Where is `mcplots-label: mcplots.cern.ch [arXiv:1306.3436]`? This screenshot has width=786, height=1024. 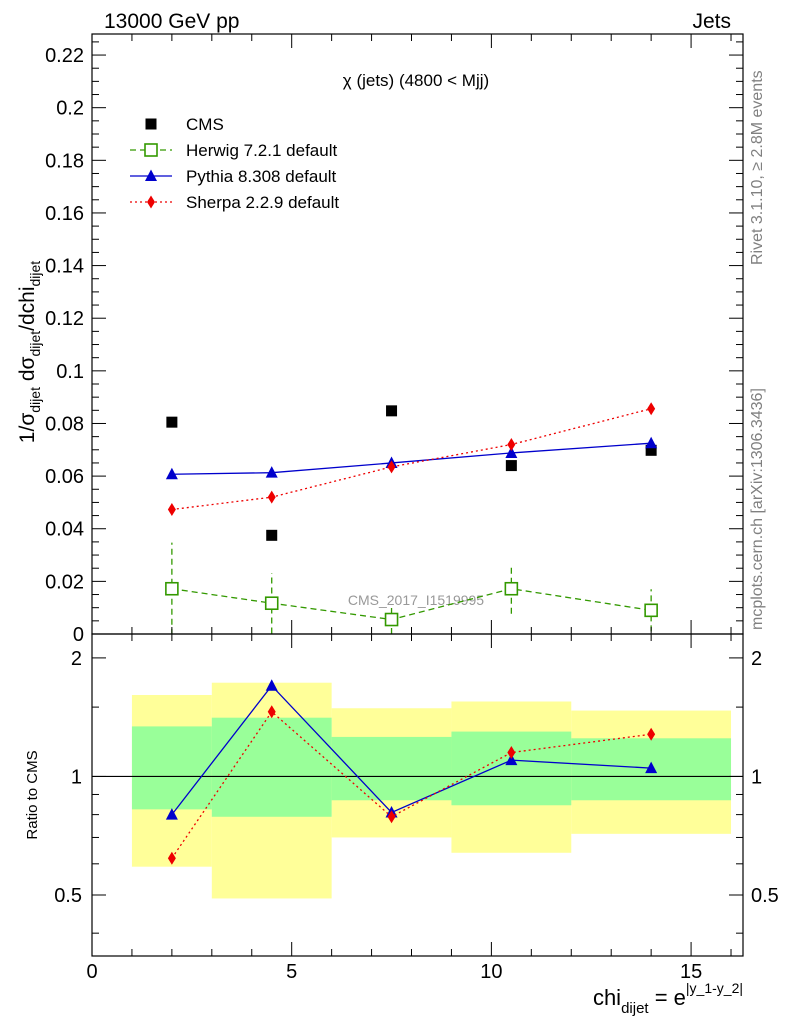
mcplots-label: mcplots.cern.ch [arXiv:1306.3436] is located at coordinates (757, 509).